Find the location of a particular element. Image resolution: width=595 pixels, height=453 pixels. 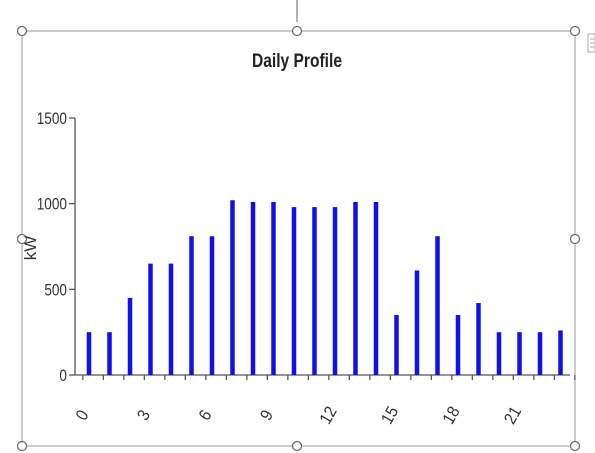

resize-handle-middle-right is located at coordinates (575, 239).